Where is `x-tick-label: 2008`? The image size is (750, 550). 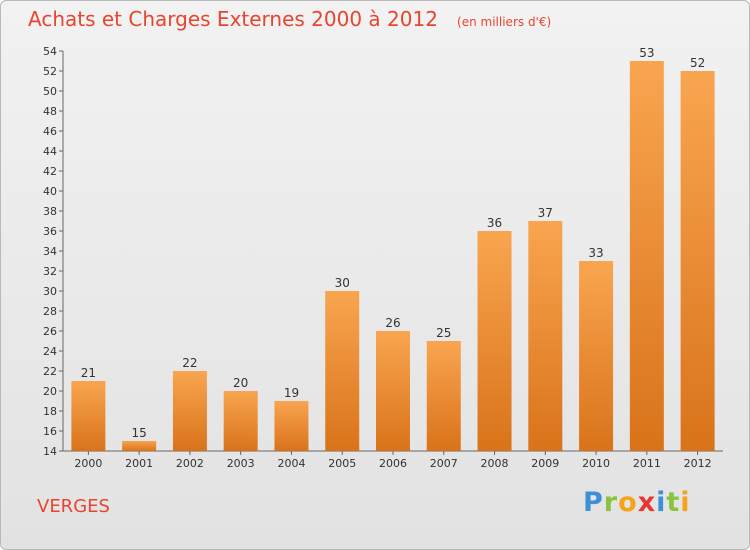 x-tick-label: 2008 is located at coordinates (495, 463).